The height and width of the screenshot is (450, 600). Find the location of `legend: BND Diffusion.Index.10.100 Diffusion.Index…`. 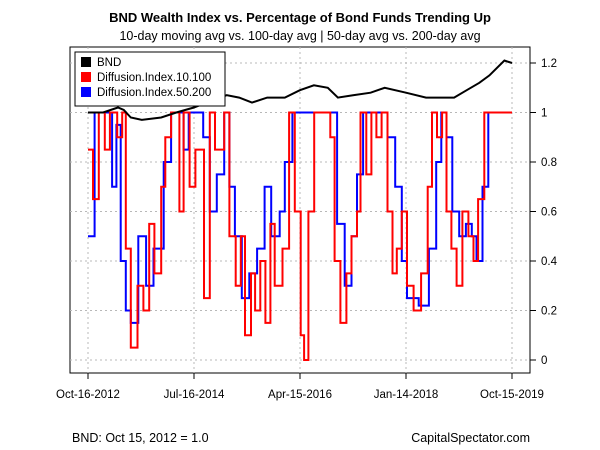

legend: BND Diffusion.Index.10.100 Diffusion.Index… is located at coordinates (150, 79).